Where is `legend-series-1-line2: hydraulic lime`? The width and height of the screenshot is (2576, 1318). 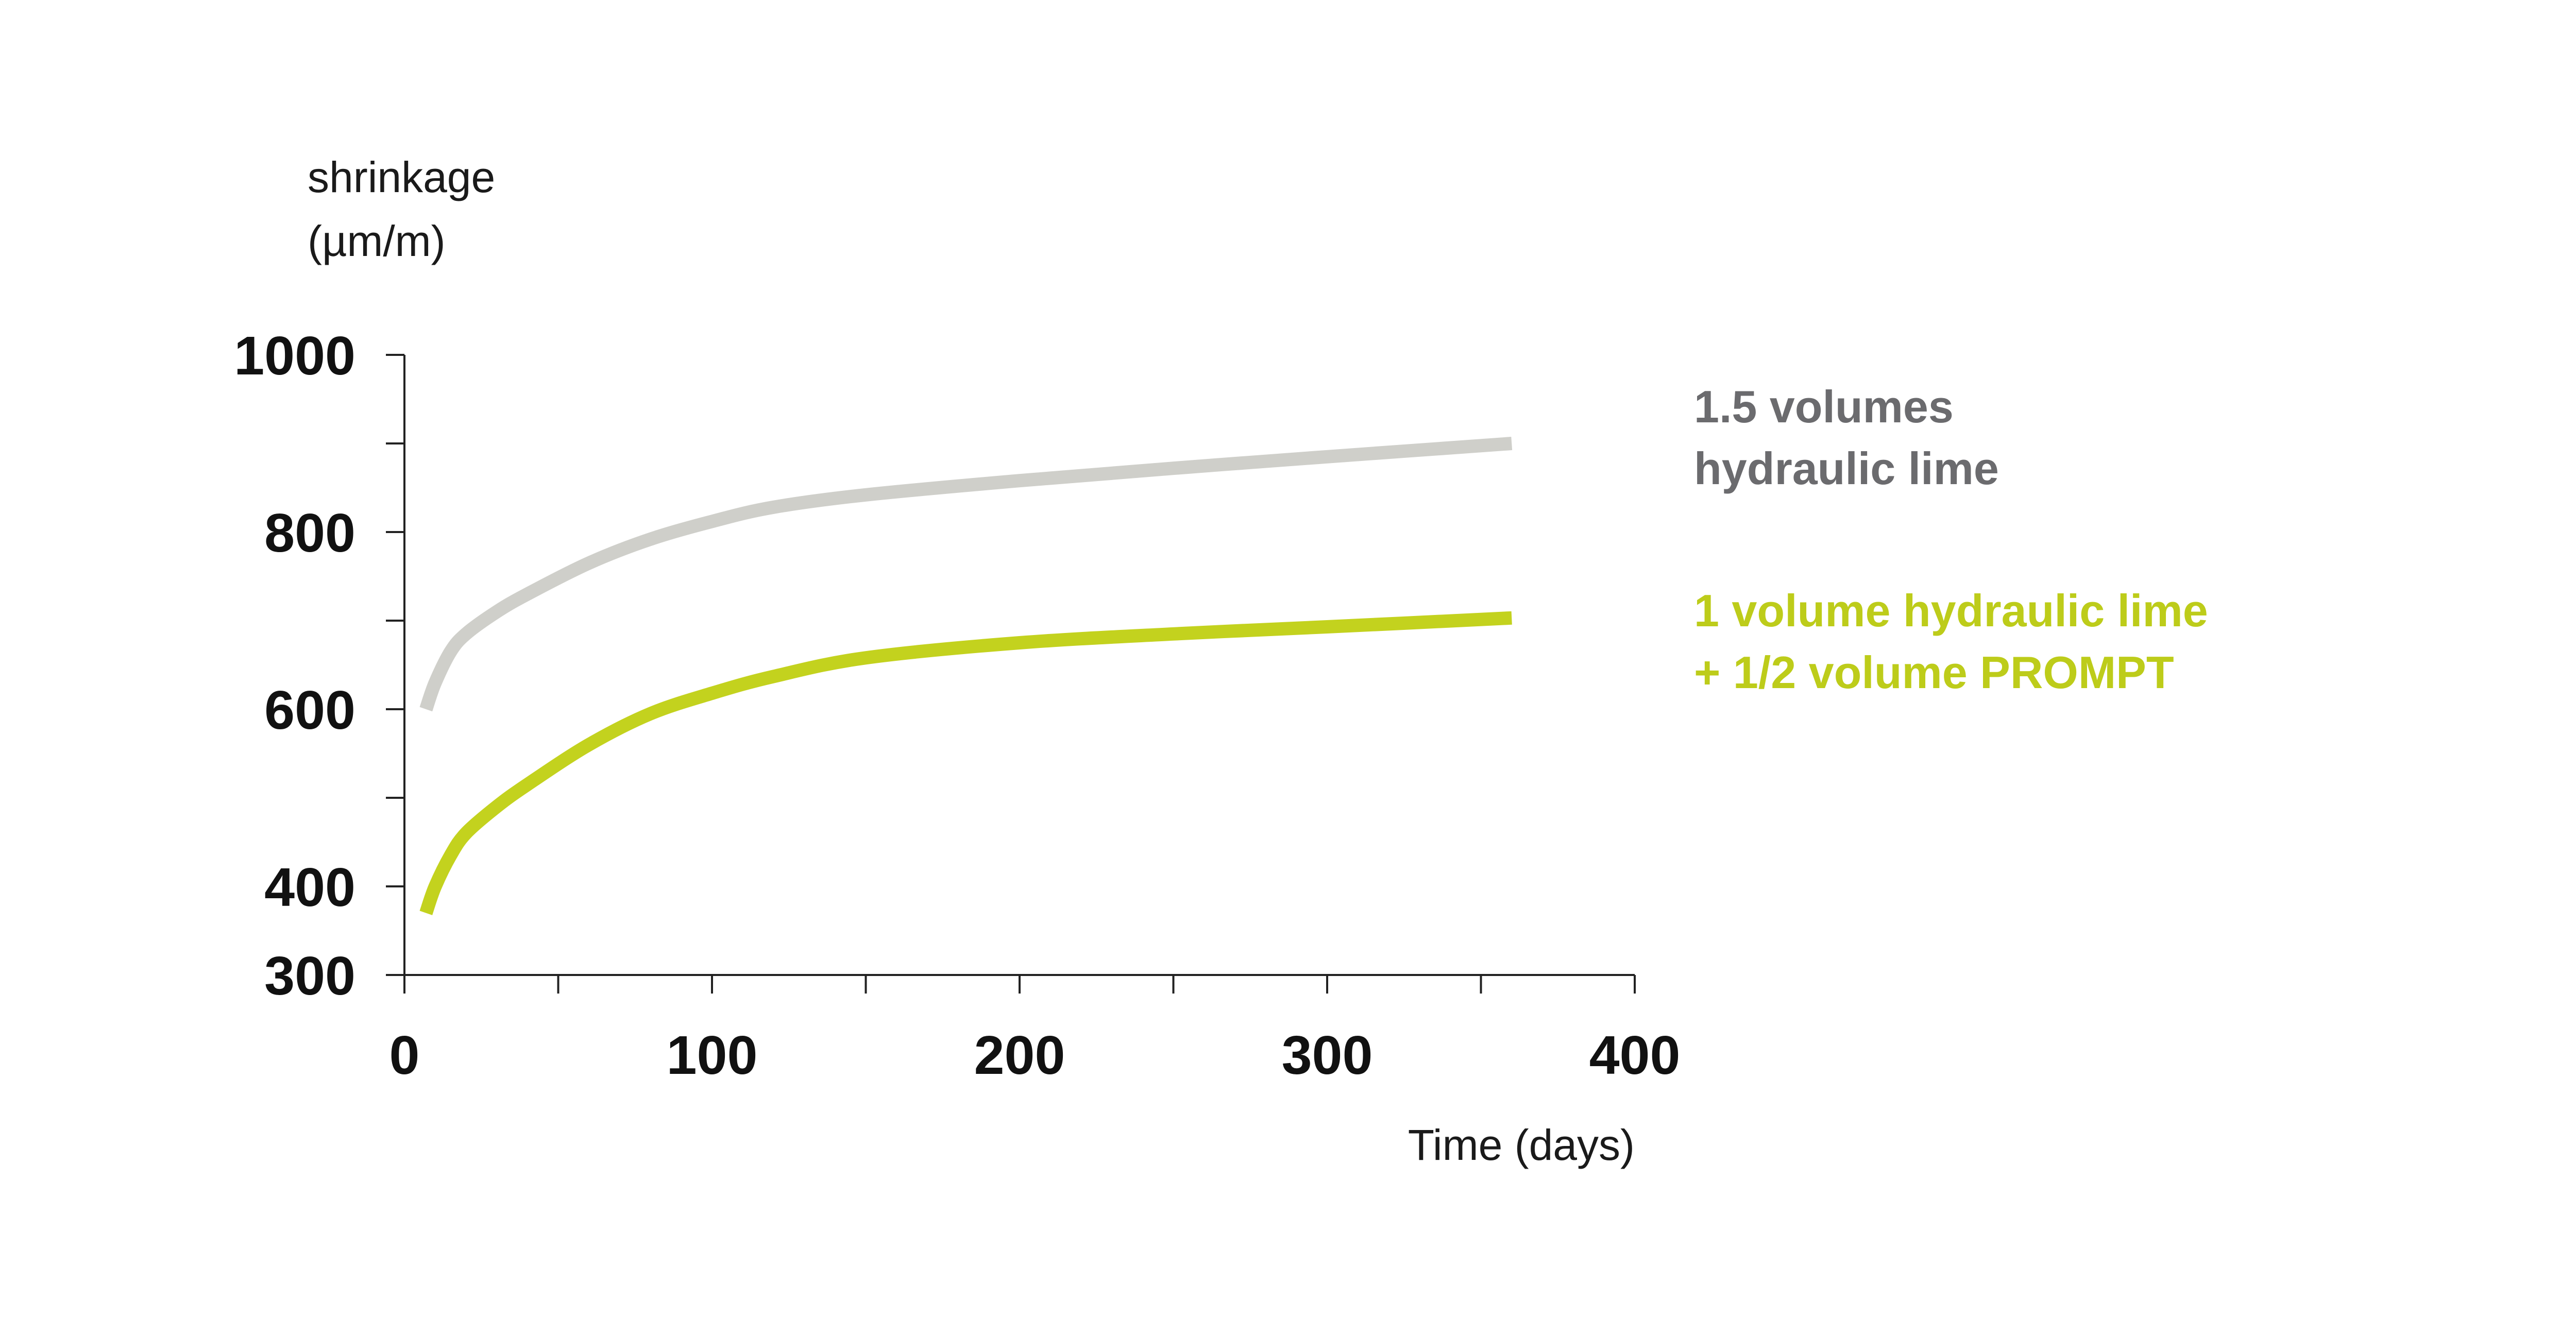 legend-series-1-line2: hydraulic lime is located at coordinates (1846, 468).